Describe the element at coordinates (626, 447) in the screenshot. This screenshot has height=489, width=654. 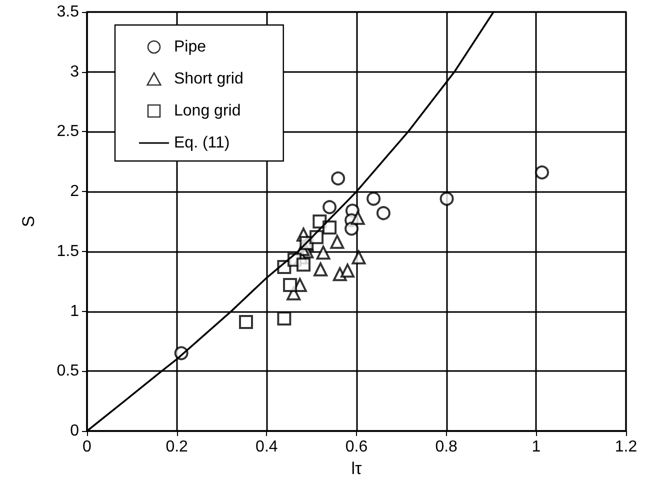
I see `x-tick-label: 1.2` at that location.